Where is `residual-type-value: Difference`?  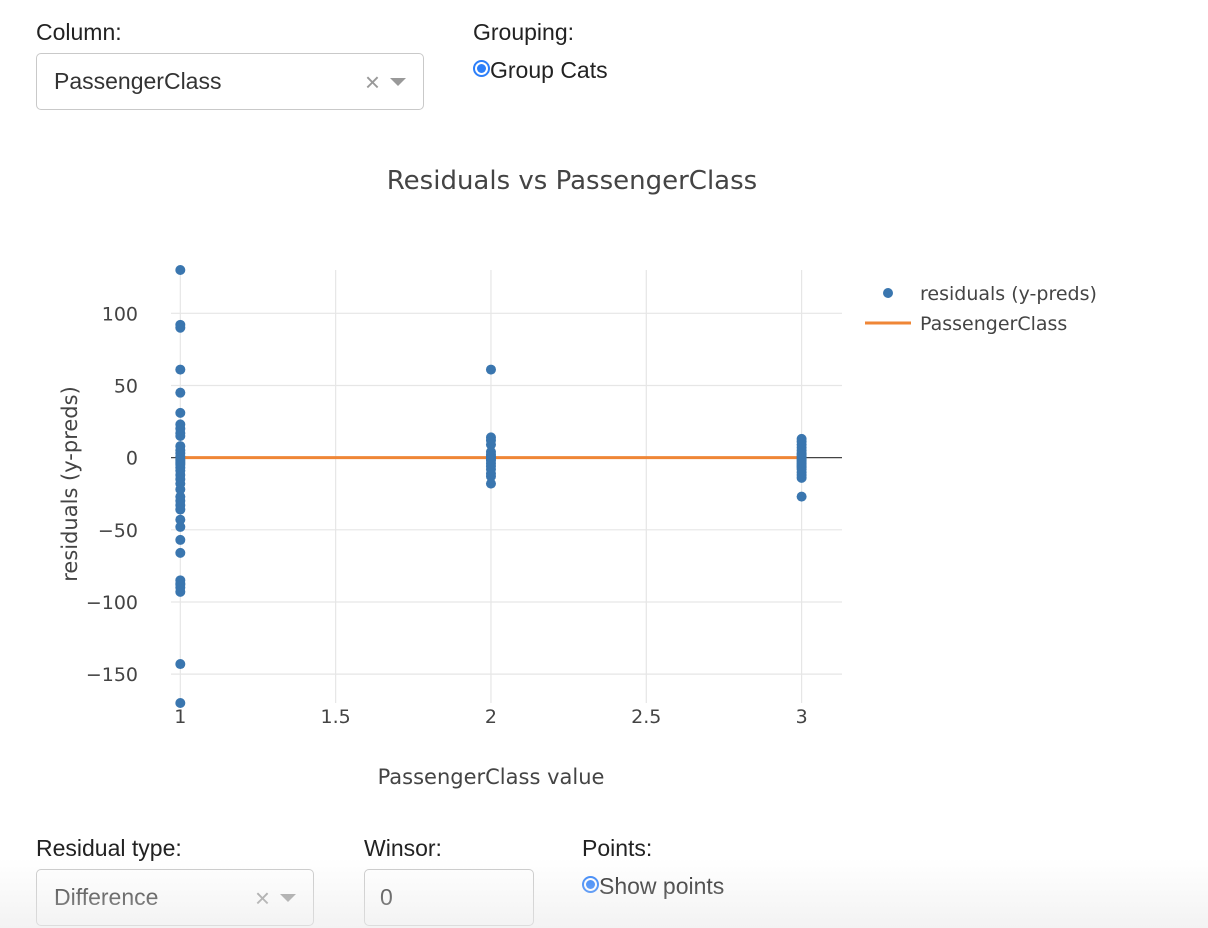
residual-type-value: Difference is located at coordinates (106, 897).